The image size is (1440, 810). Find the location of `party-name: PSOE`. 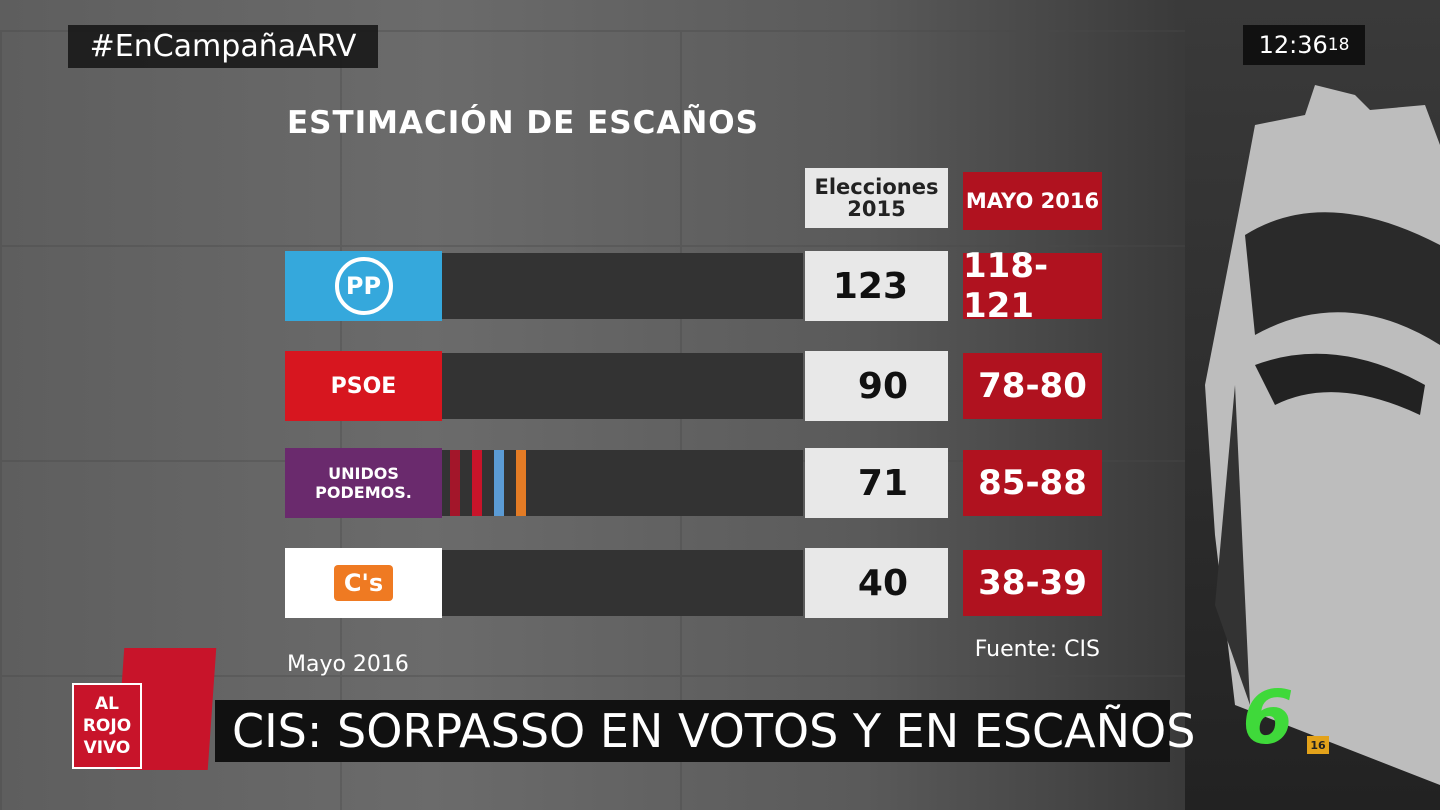

party-name: PSOE is located at coordinates (363, 386).